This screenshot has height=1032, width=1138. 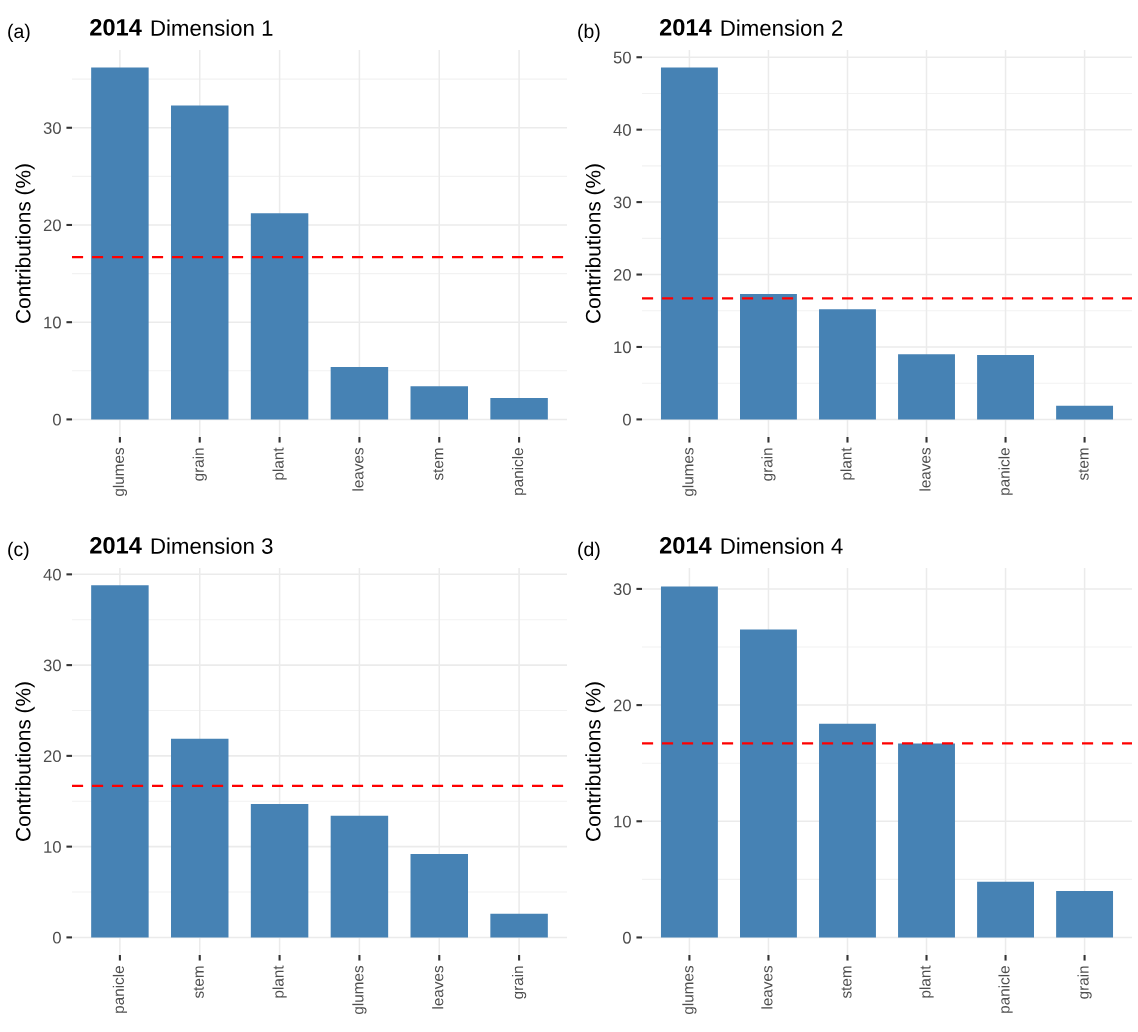 What do you see at coordinates (19, 32) in the screenshot?
I see `text: (a)` at bounding box center [19, 32].